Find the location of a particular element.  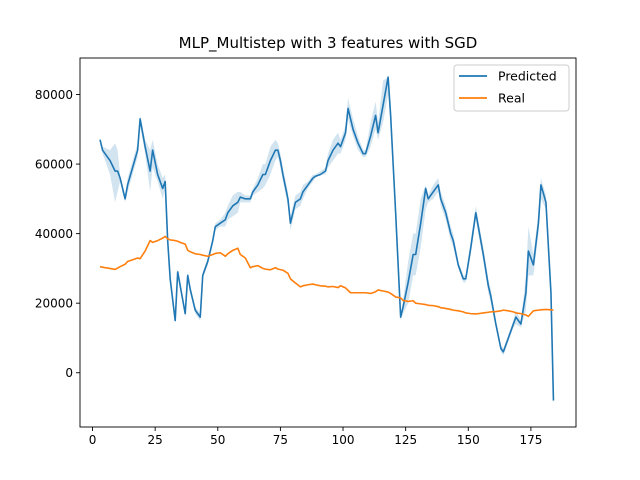

legend-label-predicted: Predicted is located at coordinates (527, 76).